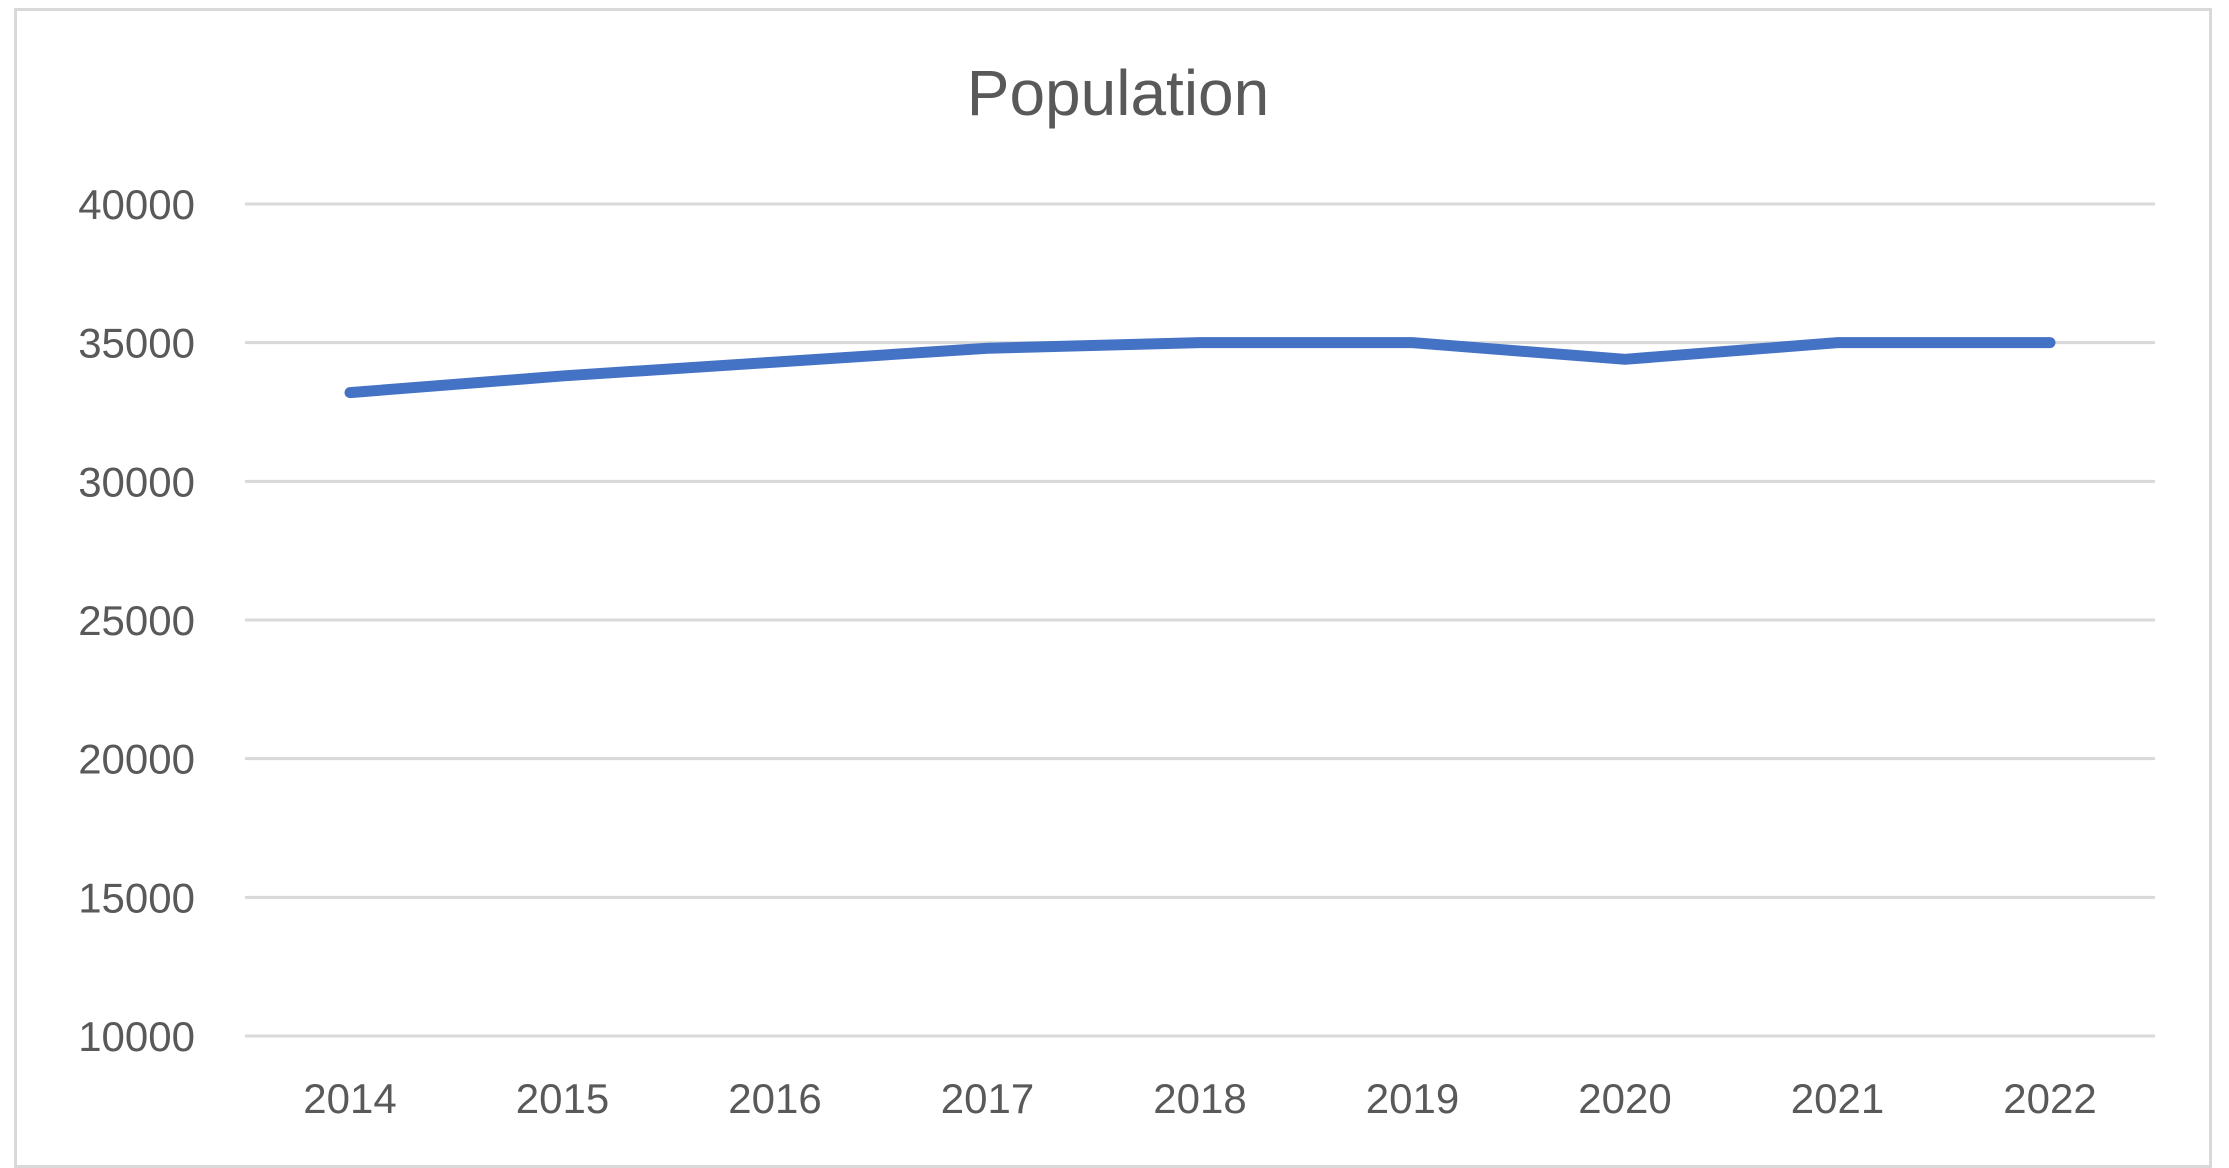 The image size is (2229, 1168). Describe the element at coordinates (136, 1036) in the screenshot. I see `y-tick-label: 10000` at that location.